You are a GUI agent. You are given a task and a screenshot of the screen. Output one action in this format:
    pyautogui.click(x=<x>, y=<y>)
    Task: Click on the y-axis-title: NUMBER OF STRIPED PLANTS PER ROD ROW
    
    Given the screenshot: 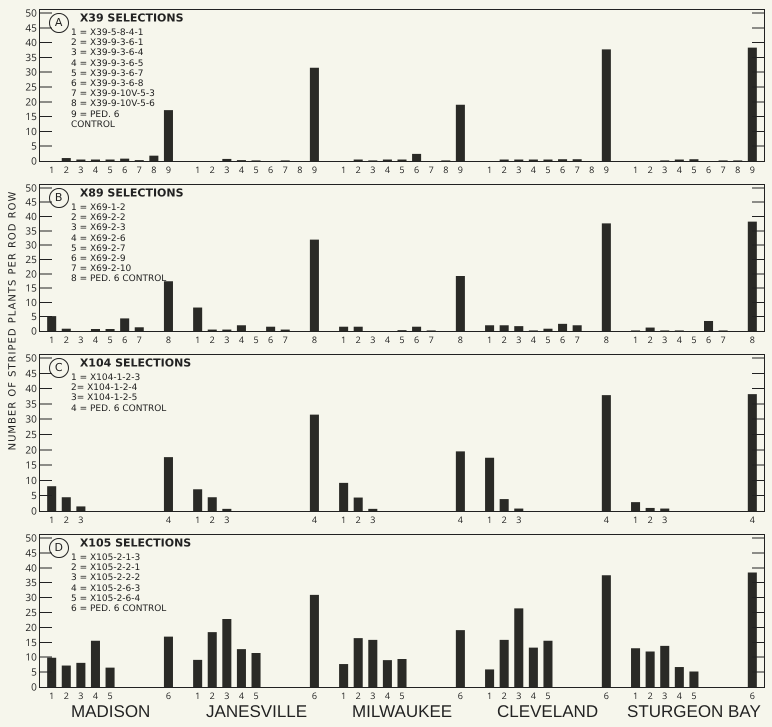 What is the action you would take?
    pyautogui.click(x=12, y=320)
    